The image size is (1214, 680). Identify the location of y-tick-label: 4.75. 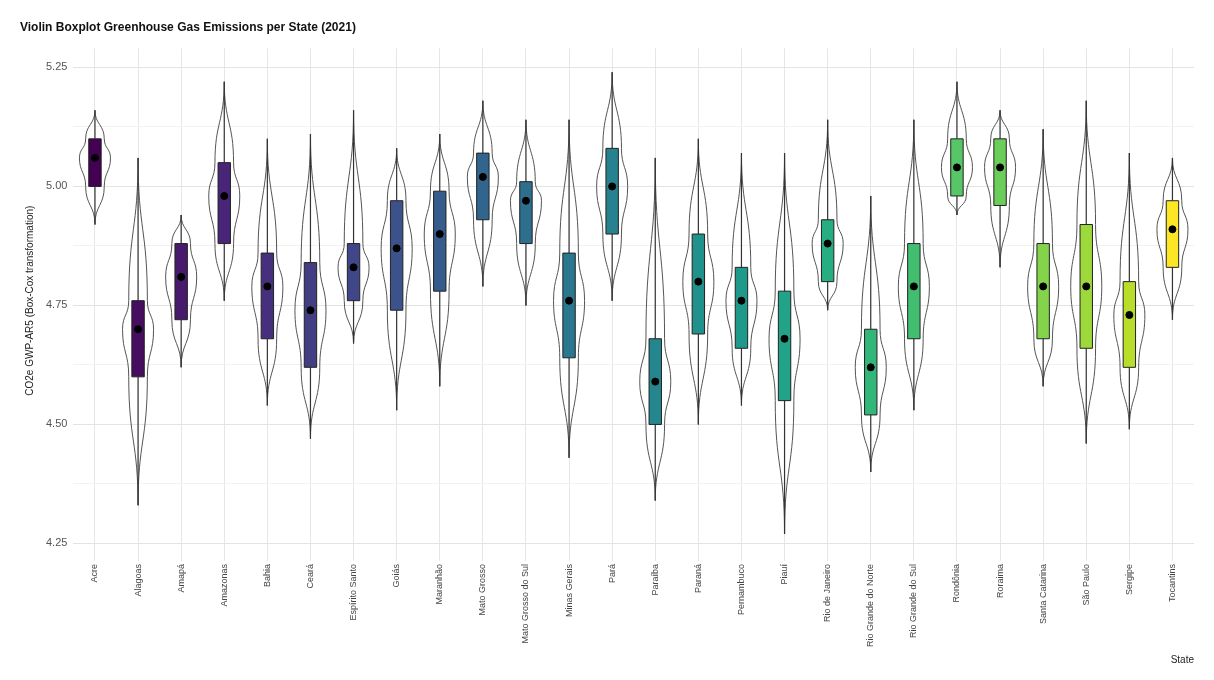
(56, 304).